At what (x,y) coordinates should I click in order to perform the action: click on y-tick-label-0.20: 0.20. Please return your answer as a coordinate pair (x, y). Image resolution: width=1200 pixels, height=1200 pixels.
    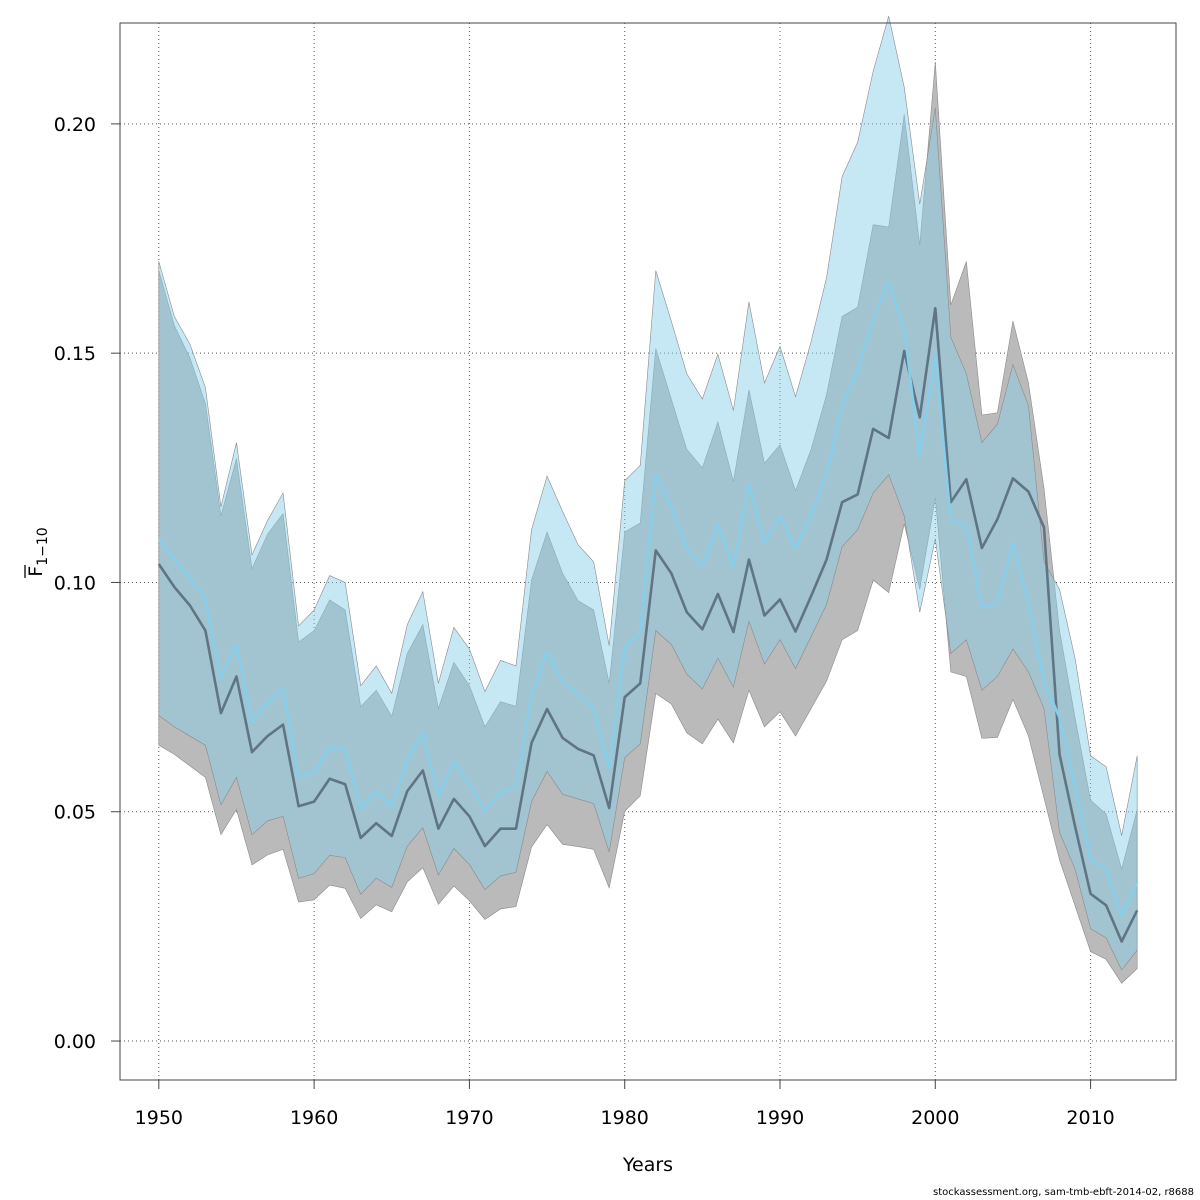
    Looking at the image, I should click on (75, 125).